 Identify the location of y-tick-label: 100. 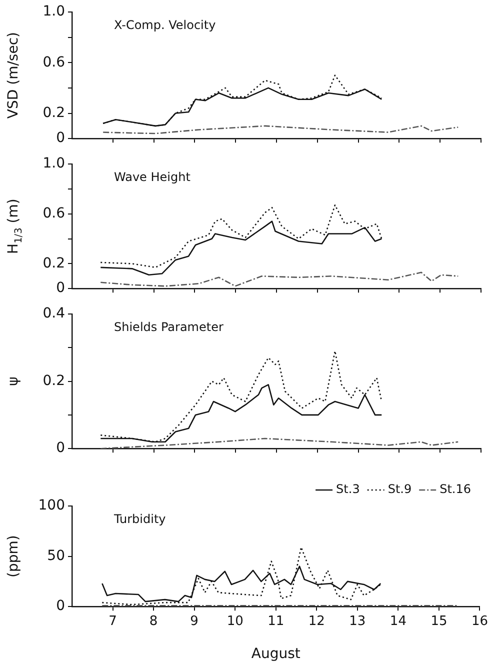
(51, 506).